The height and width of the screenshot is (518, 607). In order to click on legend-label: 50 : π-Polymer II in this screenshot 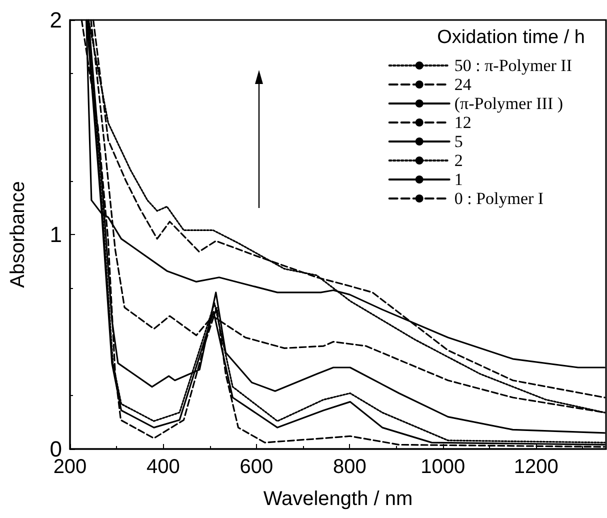, I will do `click(513, 65)`.